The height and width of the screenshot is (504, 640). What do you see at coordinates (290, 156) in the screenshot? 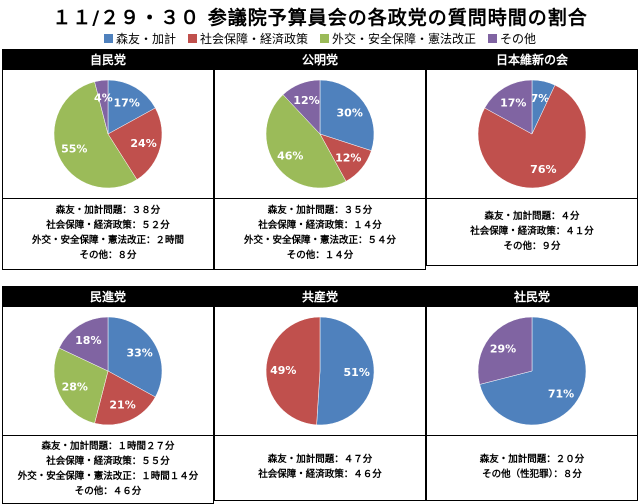
I see `pie-label-diplomacy: 46%` at bounding box center [290, 156].